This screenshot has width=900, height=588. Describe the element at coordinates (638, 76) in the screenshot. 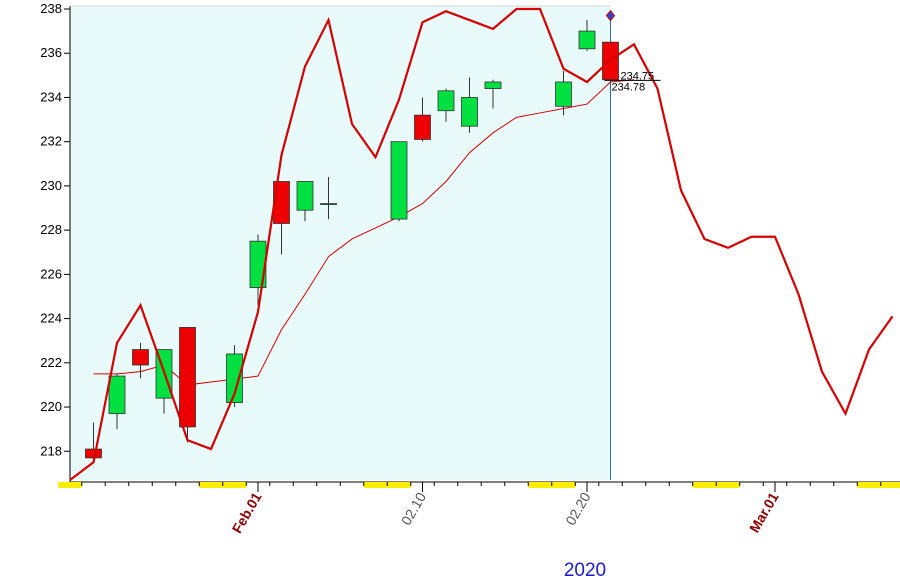

I see `price-label: 234.75` at that location.